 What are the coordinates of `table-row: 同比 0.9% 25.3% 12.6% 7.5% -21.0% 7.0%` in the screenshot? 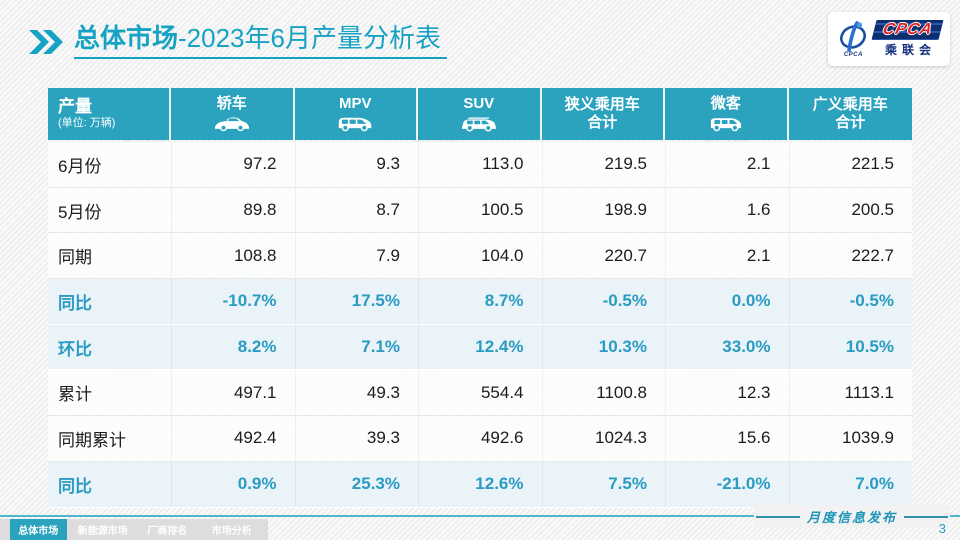 It's located at (480, 484).